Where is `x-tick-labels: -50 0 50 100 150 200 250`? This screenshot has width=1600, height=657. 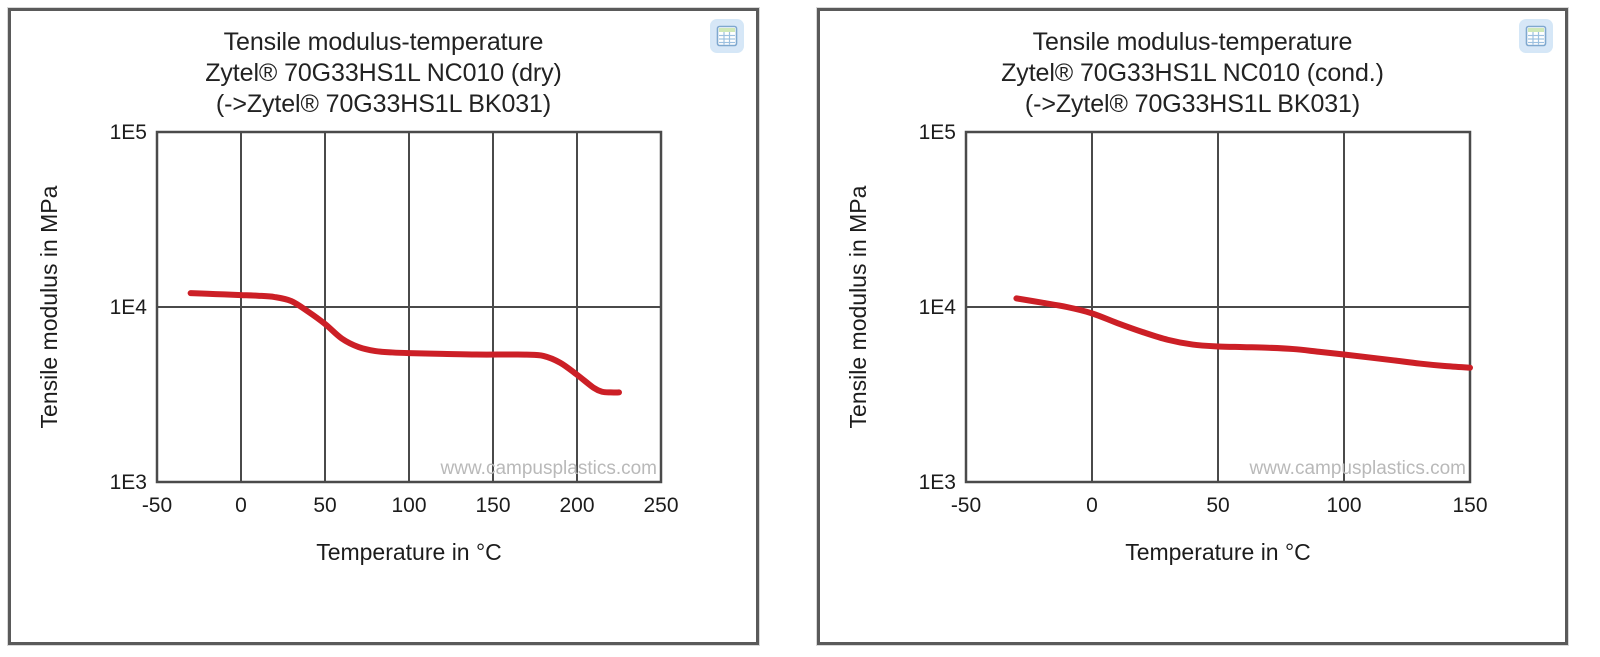
x-tick-labels: -50 0 50 100 150 200 250 is located at coordinates (410, 505).